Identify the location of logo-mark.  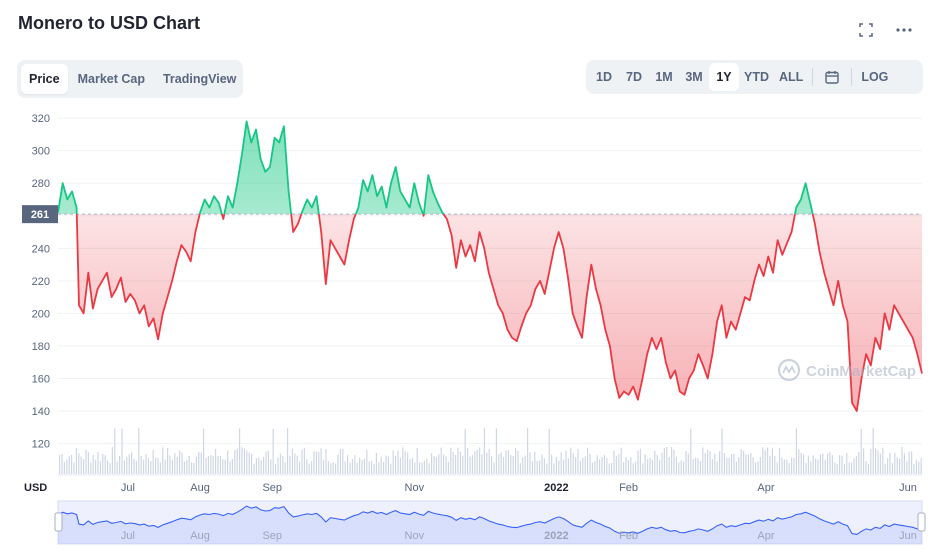
(789, 369).